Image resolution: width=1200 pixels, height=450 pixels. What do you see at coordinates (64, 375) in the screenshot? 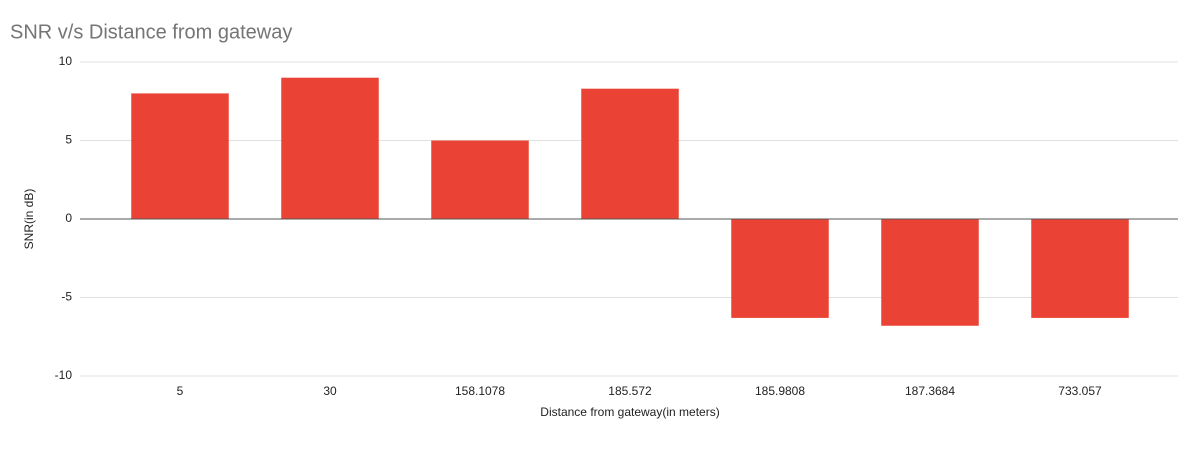
I see `y-tick-label: -10` at bounding box center [64, 375].